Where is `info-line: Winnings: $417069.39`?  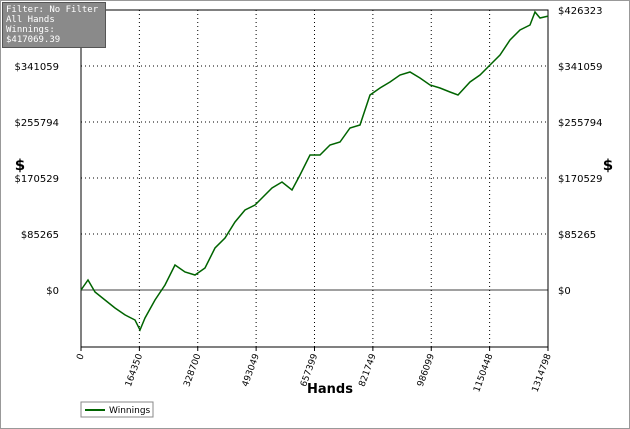 info-line: Winnings: $417069.39 is located at coordinates (33, 35).